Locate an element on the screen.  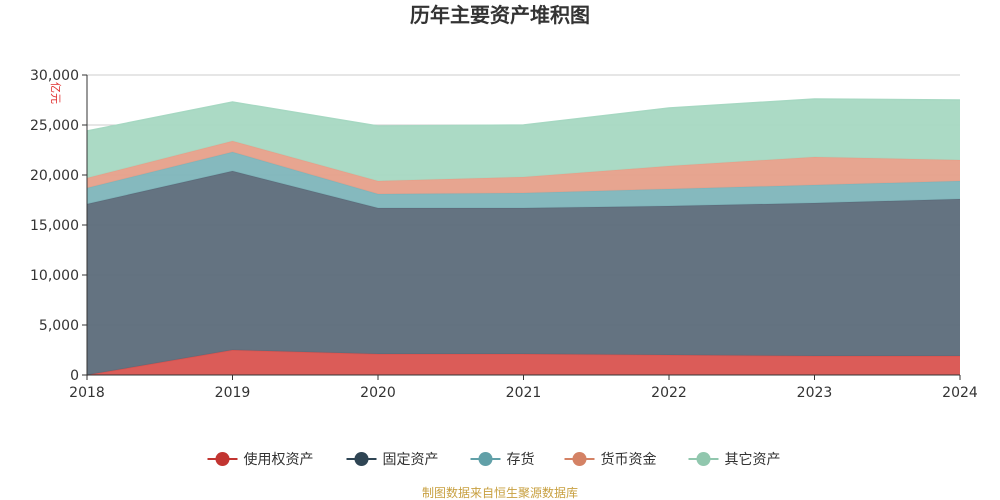
x-tick-label-0: 2018 is located at coordinates (87, 393).